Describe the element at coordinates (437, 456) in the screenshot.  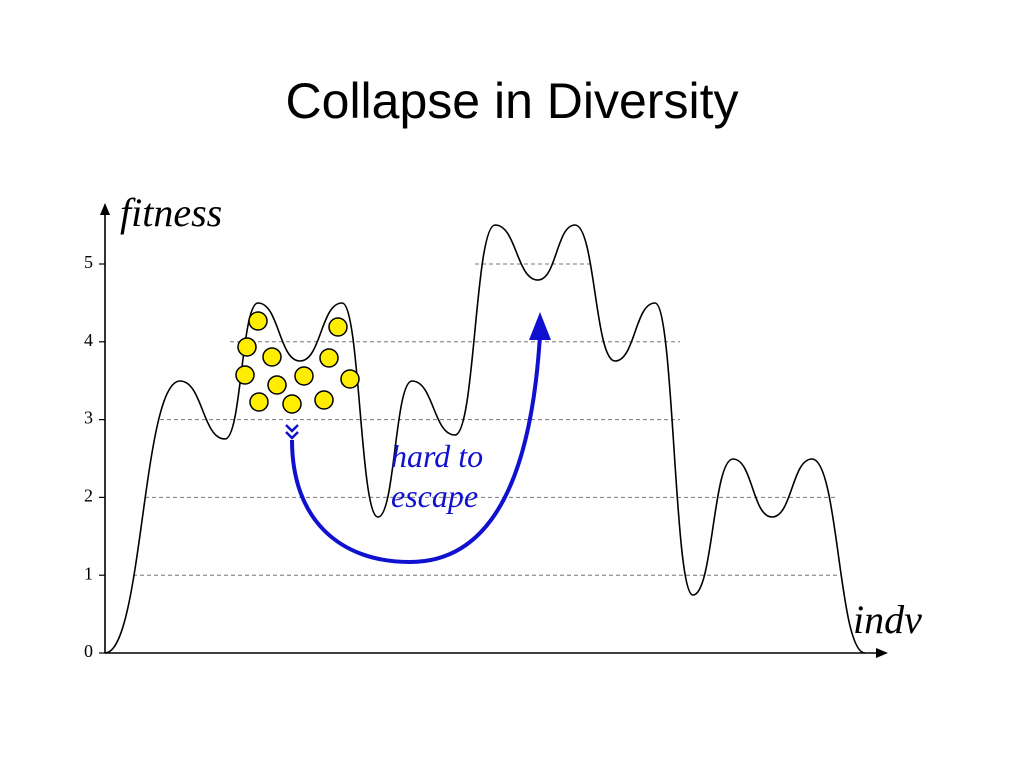
I see `annotation-line: hard to` at that location.